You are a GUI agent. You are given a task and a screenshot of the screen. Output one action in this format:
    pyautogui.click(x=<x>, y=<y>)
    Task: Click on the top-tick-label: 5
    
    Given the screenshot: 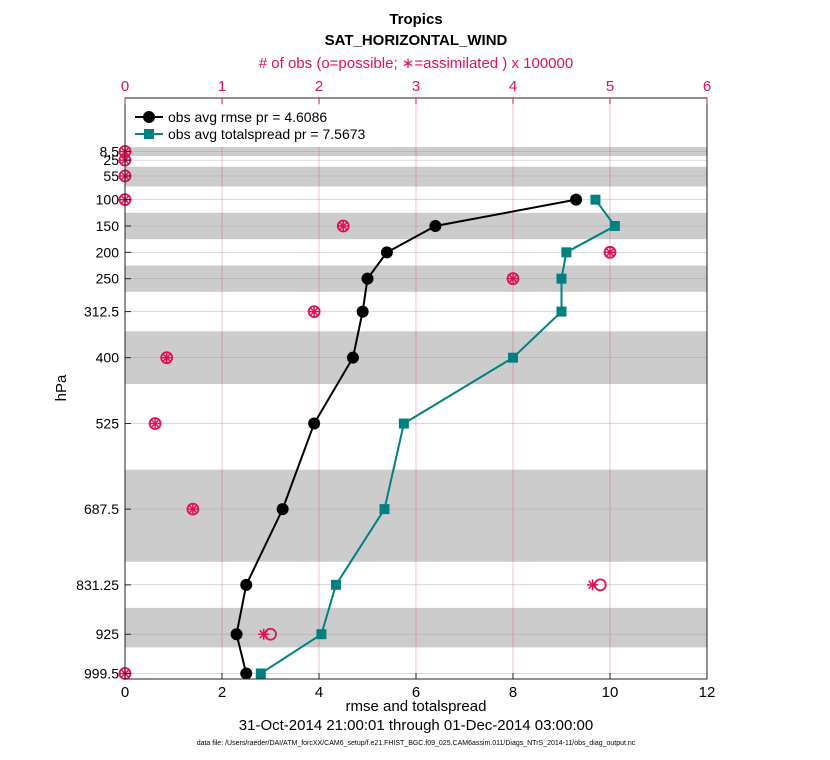 What is the action you would take?
    pyautogui.click(x=610, y=86)
    